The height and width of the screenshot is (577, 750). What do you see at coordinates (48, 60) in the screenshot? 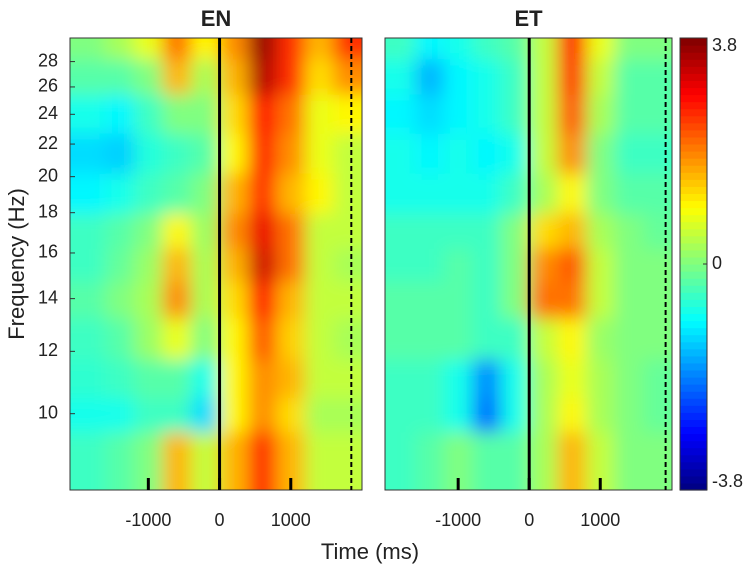
I see `y-tick-label: 28` at bounding box center [48, 60].